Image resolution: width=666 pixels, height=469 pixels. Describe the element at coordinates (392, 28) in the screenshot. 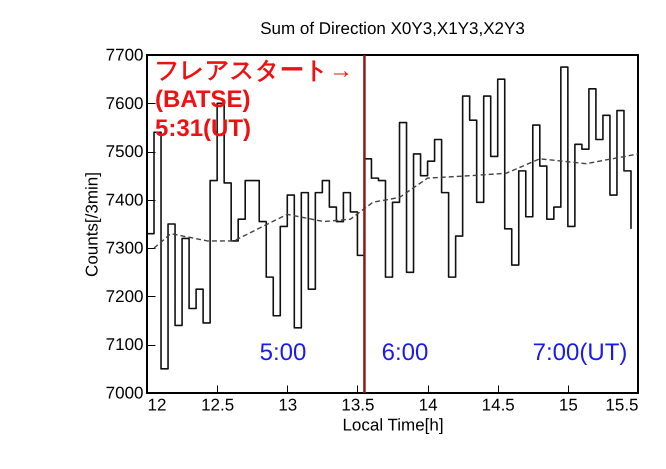

I see `chart-title: Sum of Direction X0Y3,X1Y3,X2Y3` at that location.